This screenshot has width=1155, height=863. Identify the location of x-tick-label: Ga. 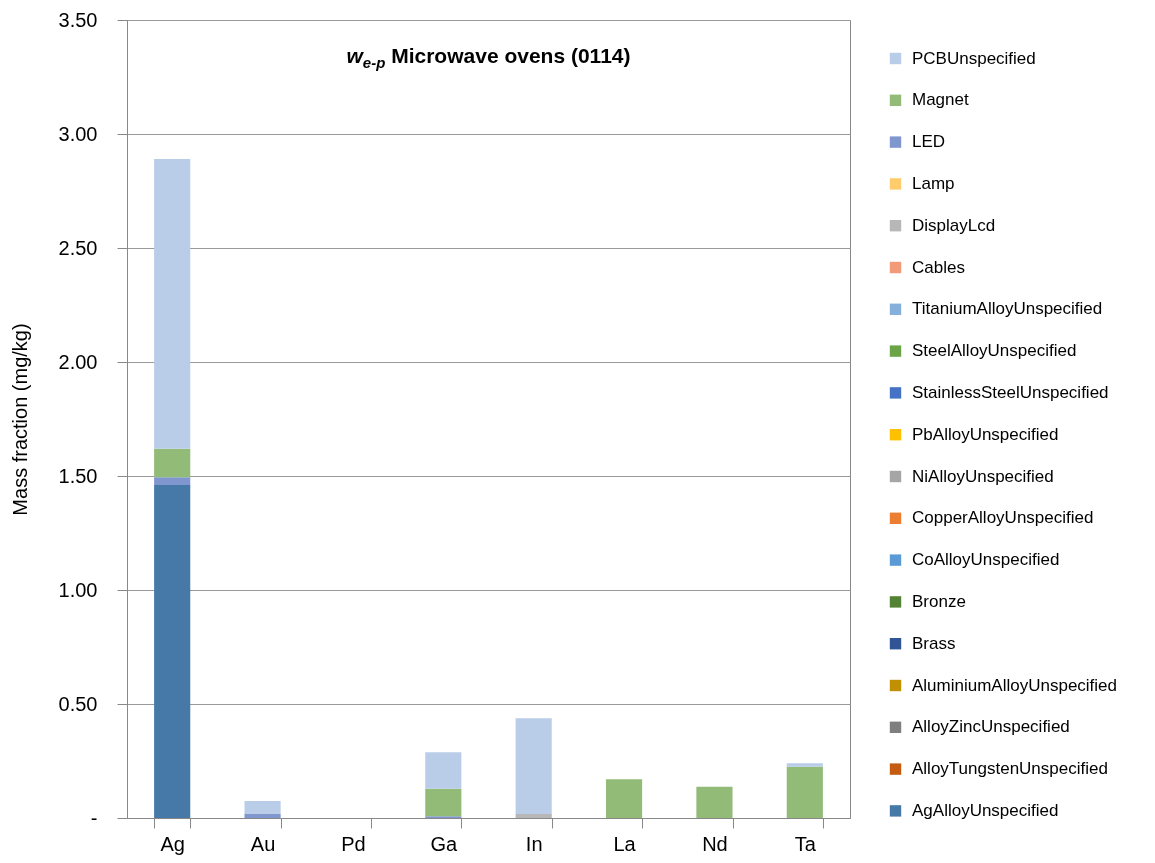
(444, 843).